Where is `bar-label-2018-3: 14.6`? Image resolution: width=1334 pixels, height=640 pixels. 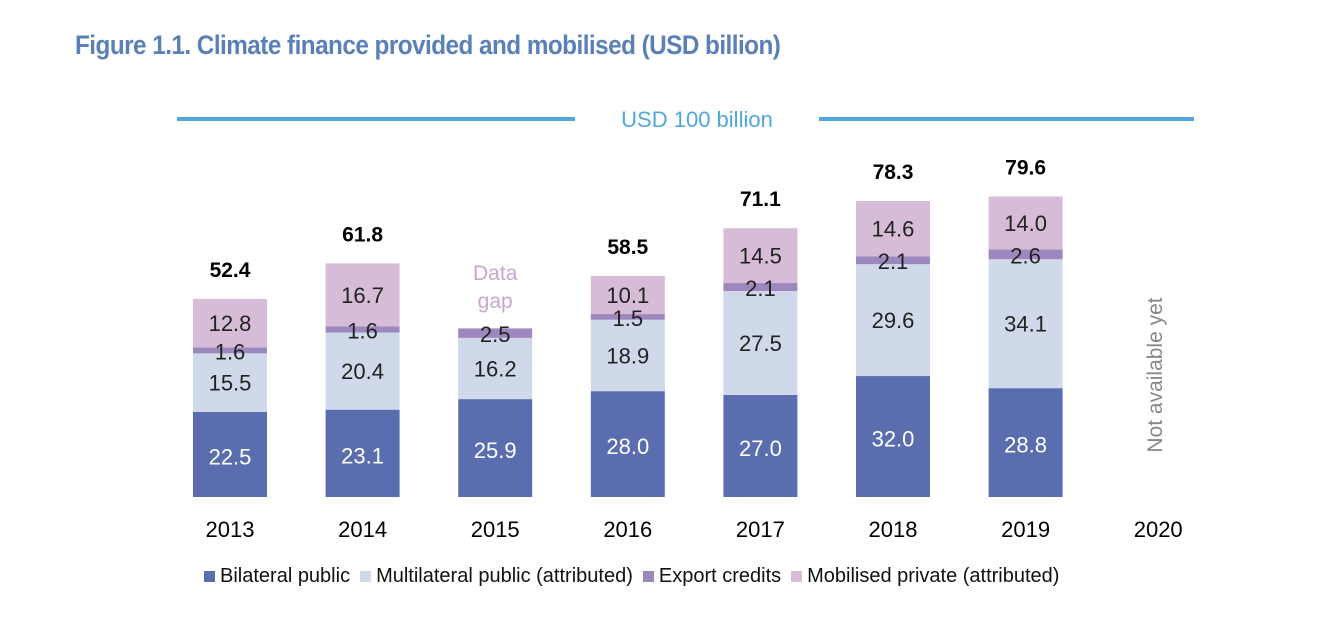 bar-label-2018-3: 14.6 is located at coordinates (893, 229).